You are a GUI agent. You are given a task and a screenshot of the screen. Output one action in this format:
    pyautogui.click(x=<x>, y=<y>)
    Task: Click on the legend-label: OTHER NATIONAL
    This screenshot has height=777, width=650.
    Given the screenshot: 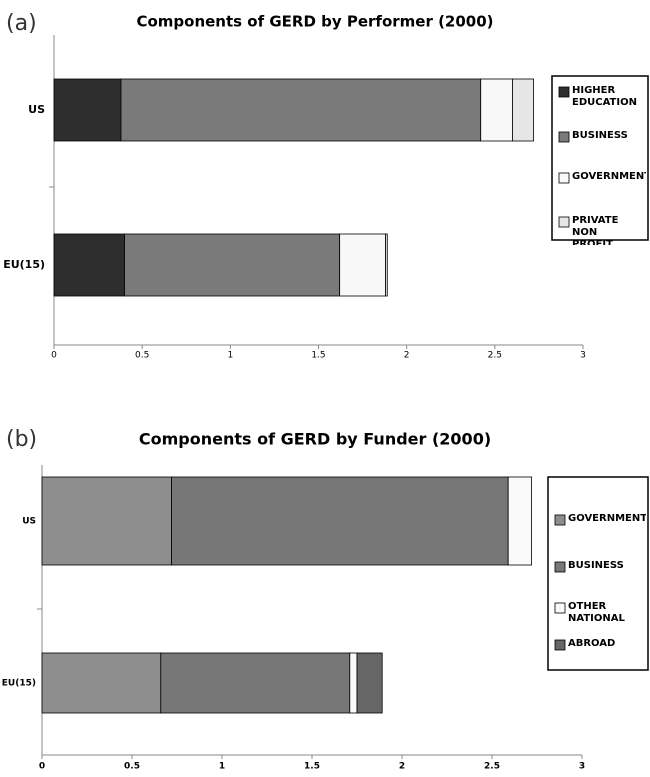 What is the action you would take?
    pyautogui.click(x=596, y=612)
    